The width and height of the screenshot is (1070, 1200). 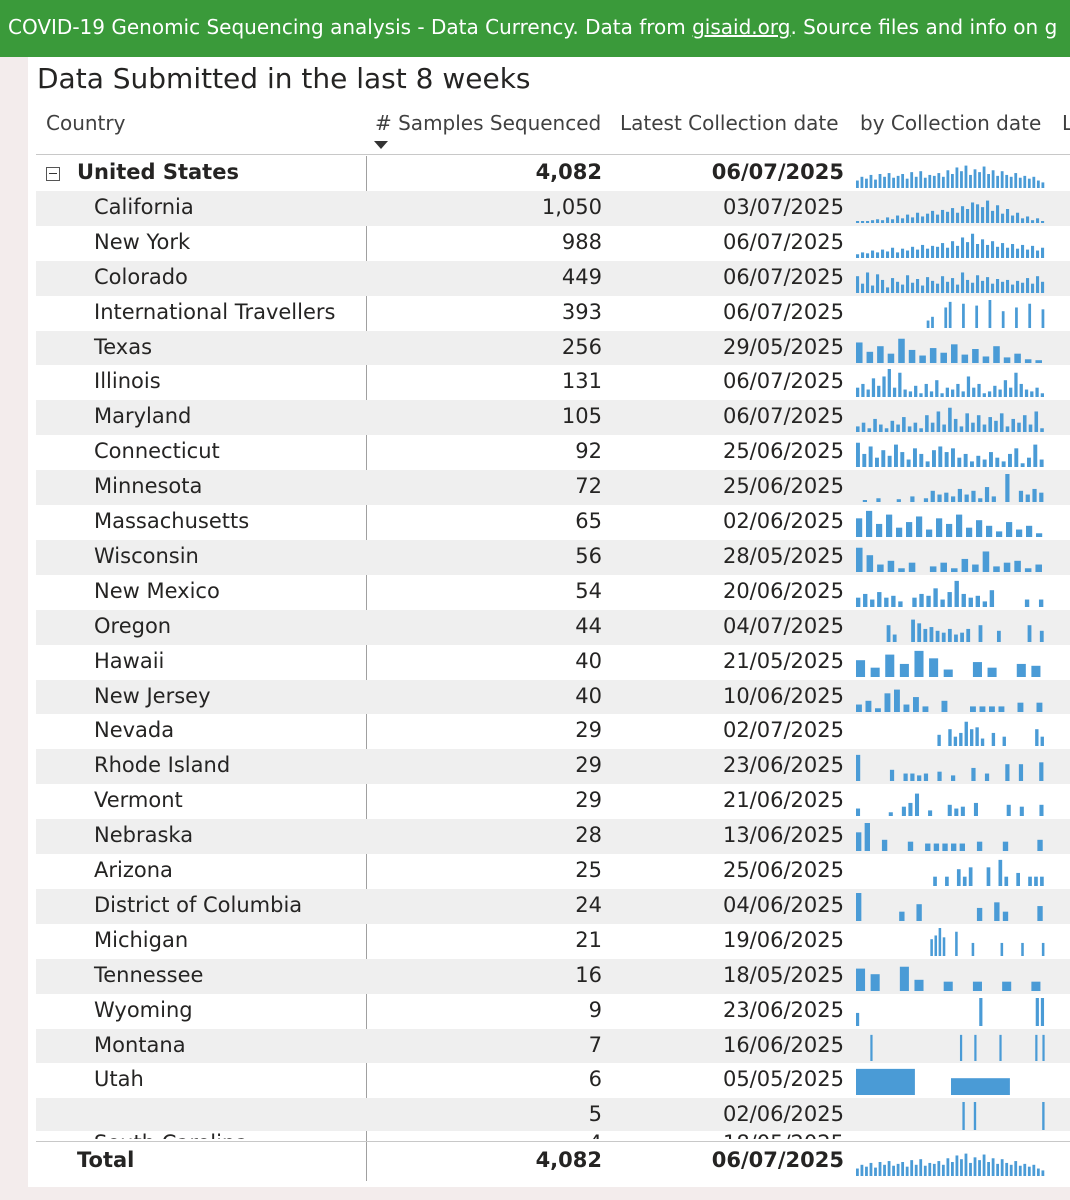 I want to click on region-row: New Jersey 40 10/06/2025, so click(x=553, y=697).